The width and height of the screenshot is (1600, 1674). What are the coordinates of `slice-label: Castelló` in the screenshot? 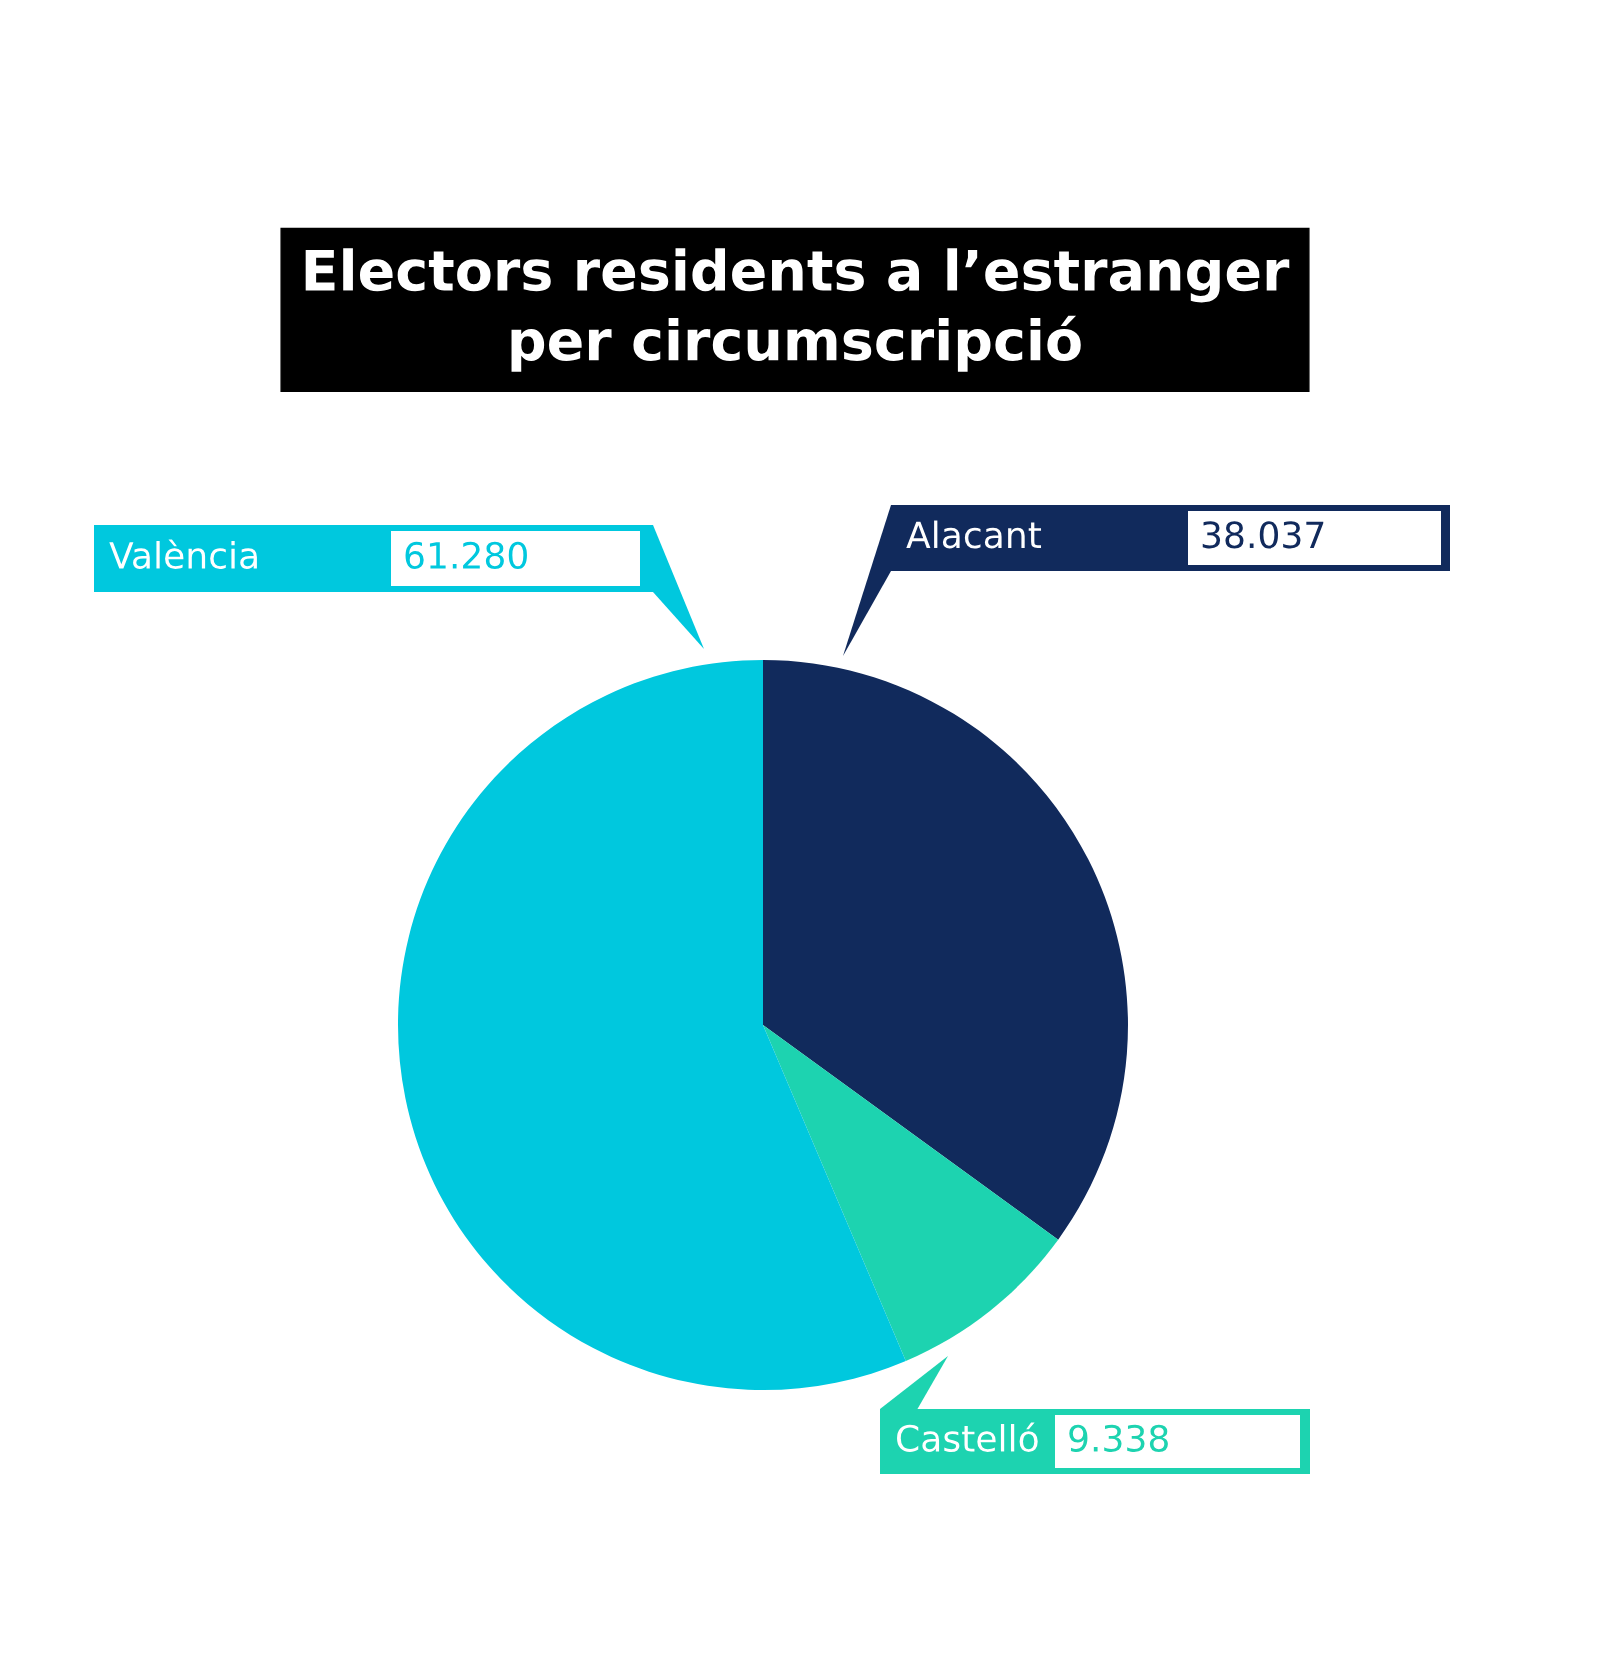 It's located at (967, 1437).